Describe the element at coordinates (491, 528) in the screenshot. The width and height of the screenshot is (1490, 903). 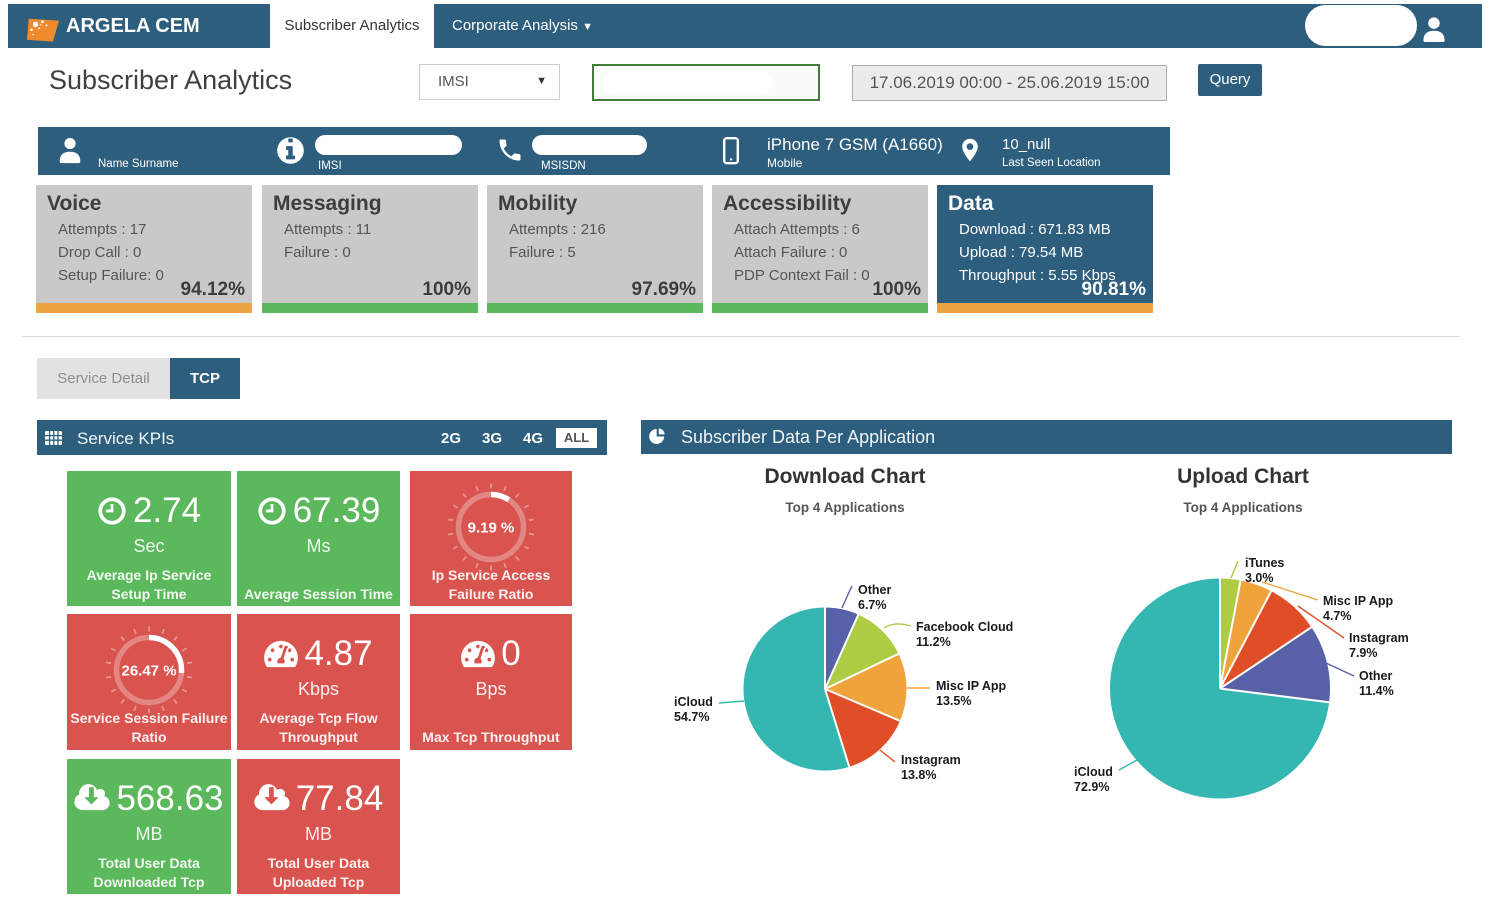
I see `svg-text: 9.19 %` at that location.